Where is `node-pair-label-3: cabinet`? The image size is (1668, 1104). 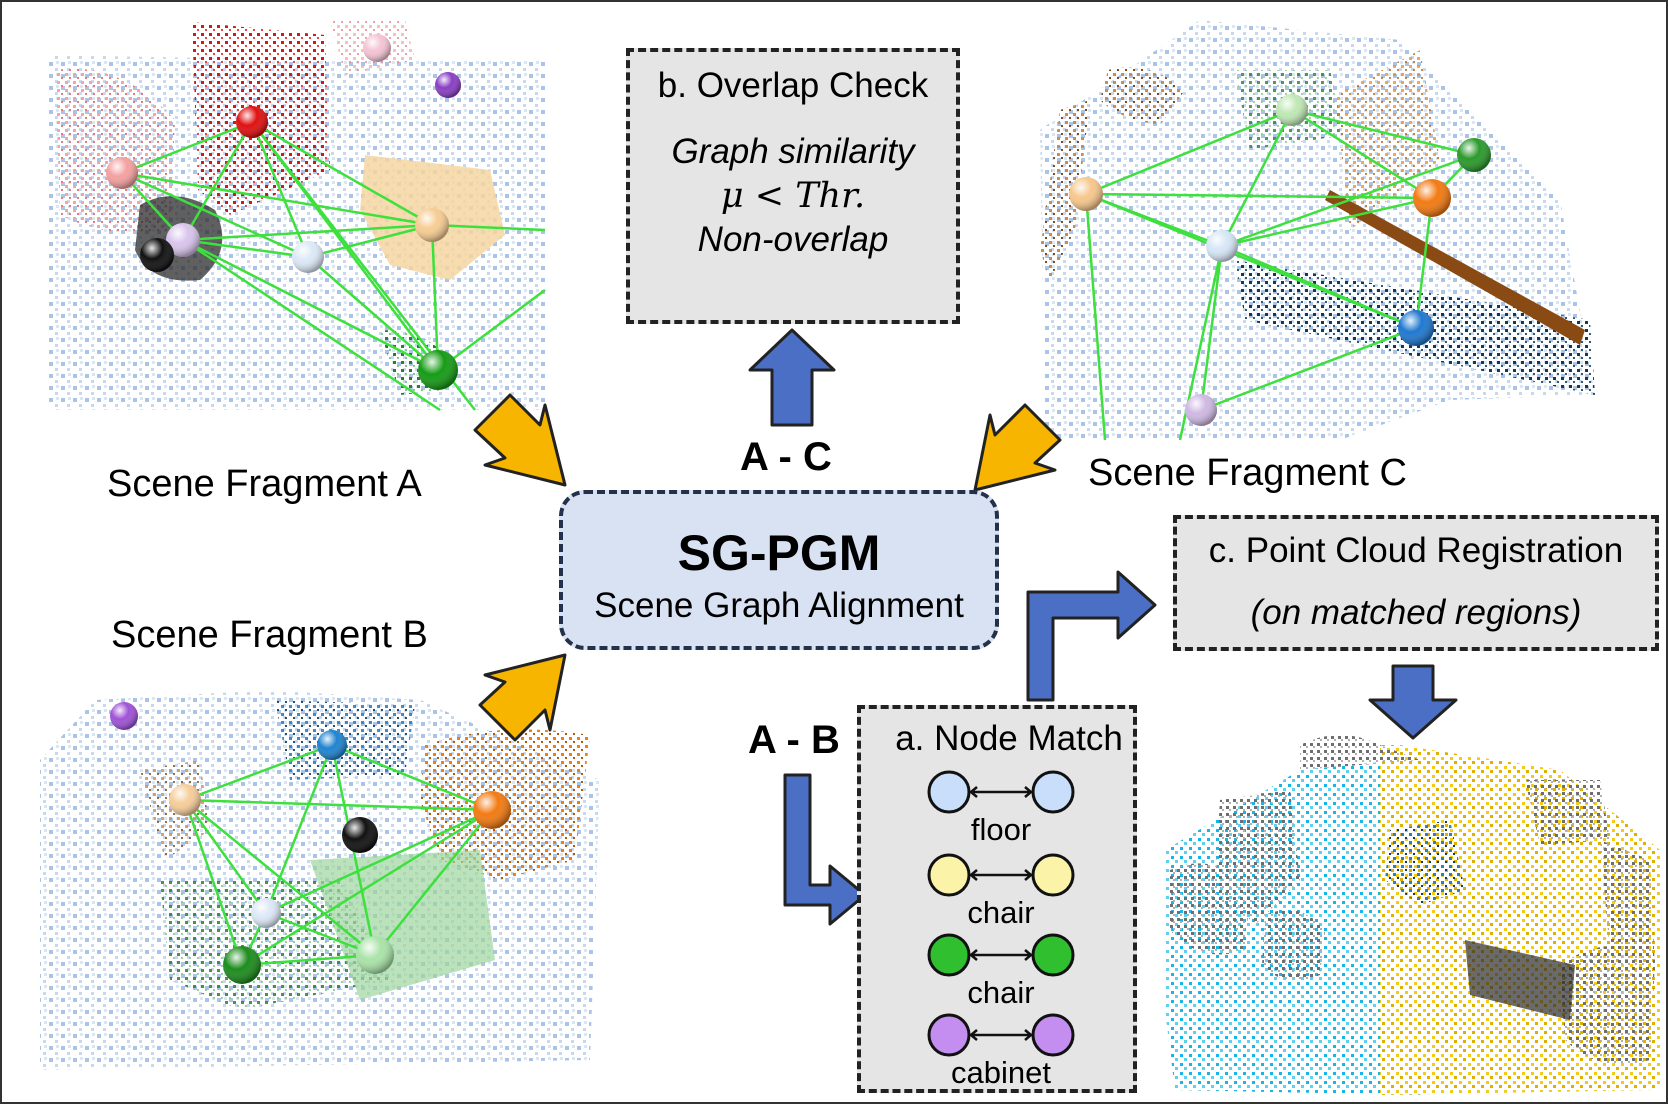
node-pair-label-3: cabinet is located at coordinates (1001, 1072).